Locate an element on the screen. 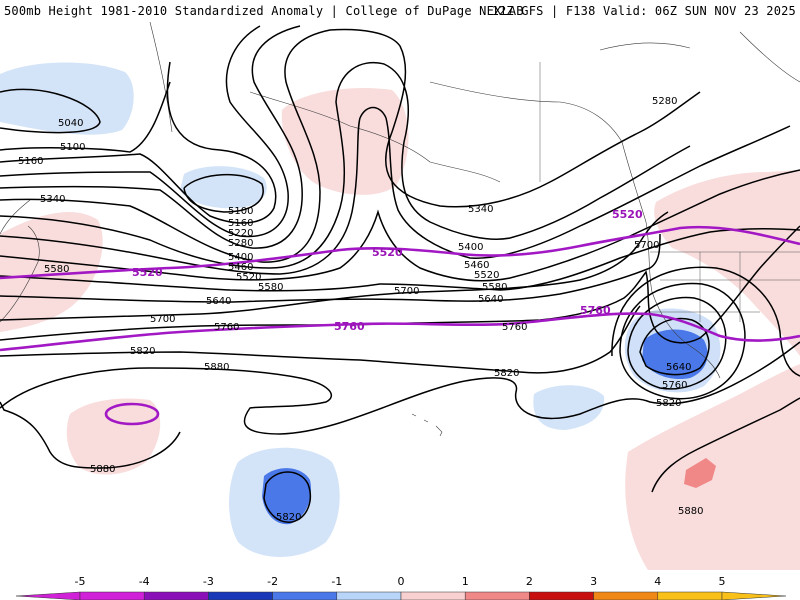  color-scale-tick-label: 5 is located at coordinates (722, 581).